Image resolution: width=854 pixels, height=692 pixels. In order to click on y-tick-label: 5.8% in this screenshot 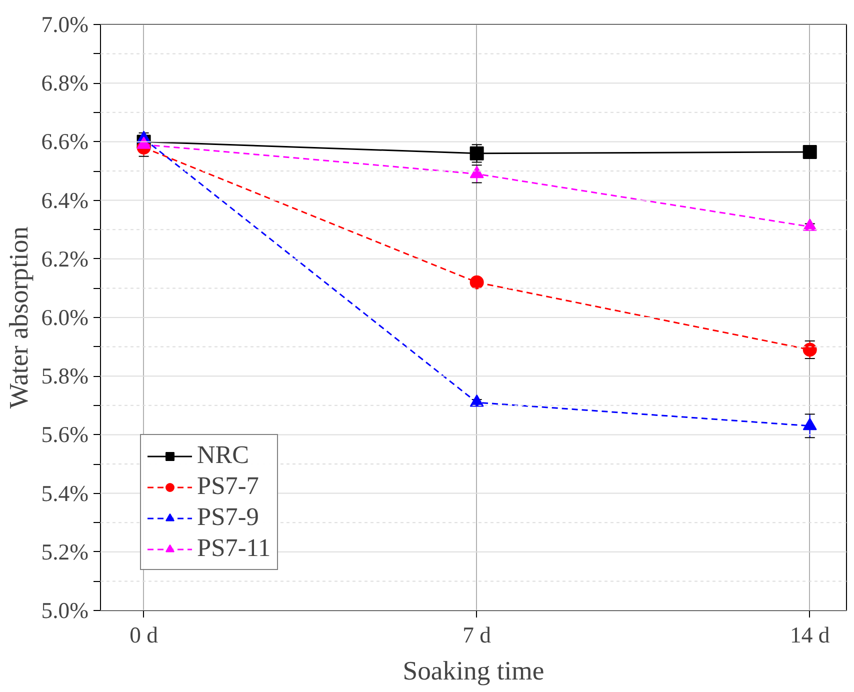, I will do `click(65, 376)`.